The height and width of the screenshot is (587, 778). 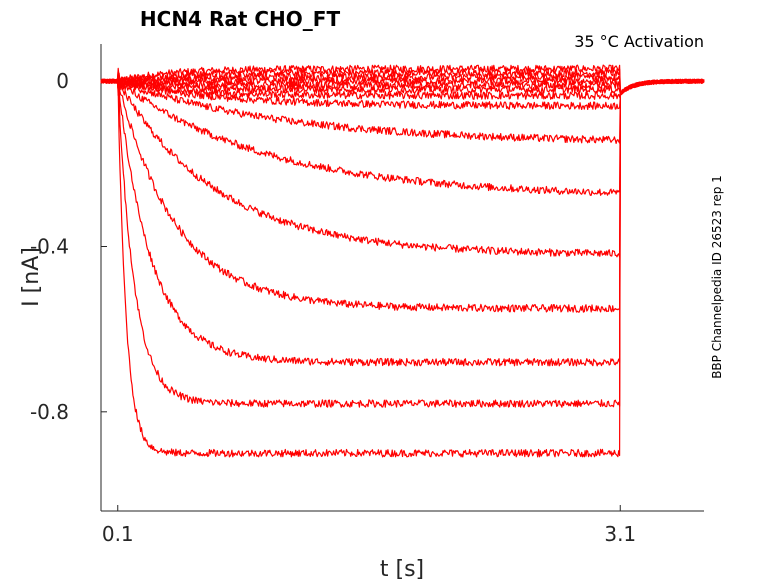 What do you see at coordinates (31, 277) in the screenshot?
I see `y-axis-label: I [nA]` at bounding box center [31, 277].